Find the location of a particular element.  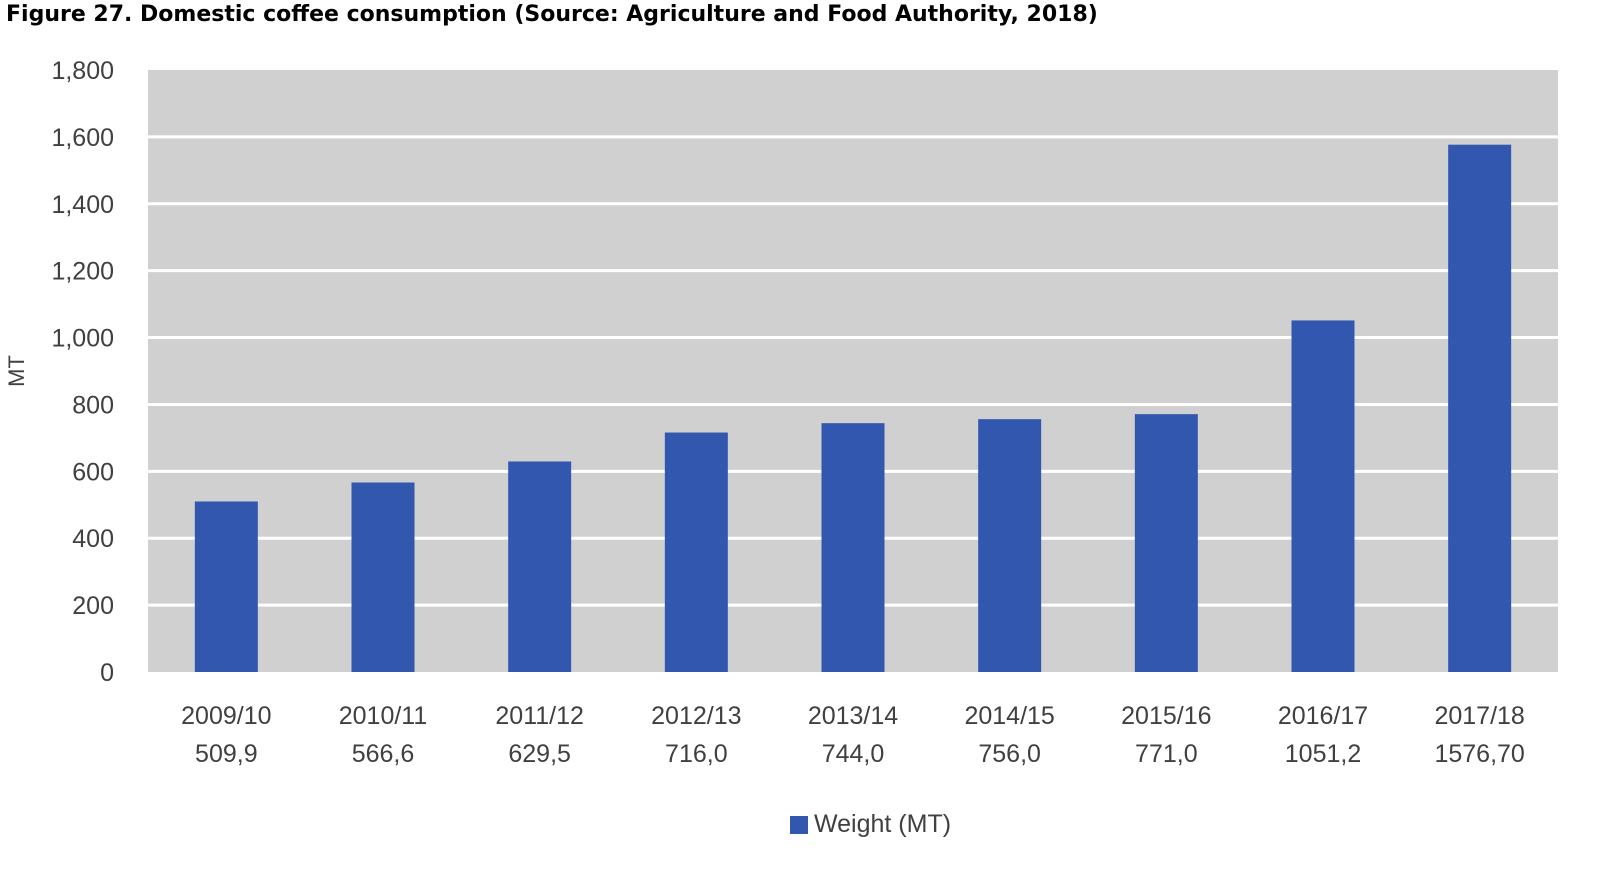

y-tick-label: 1,000 is located at coordinates (82, 339).